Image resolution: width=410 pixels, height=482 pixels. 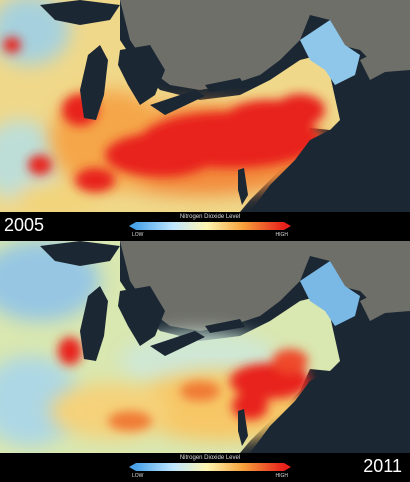 I want to click on caption-bar-2005: 2005 Nitrogen Dioxide Level LOW HIGH, so click(x=205, y=226).